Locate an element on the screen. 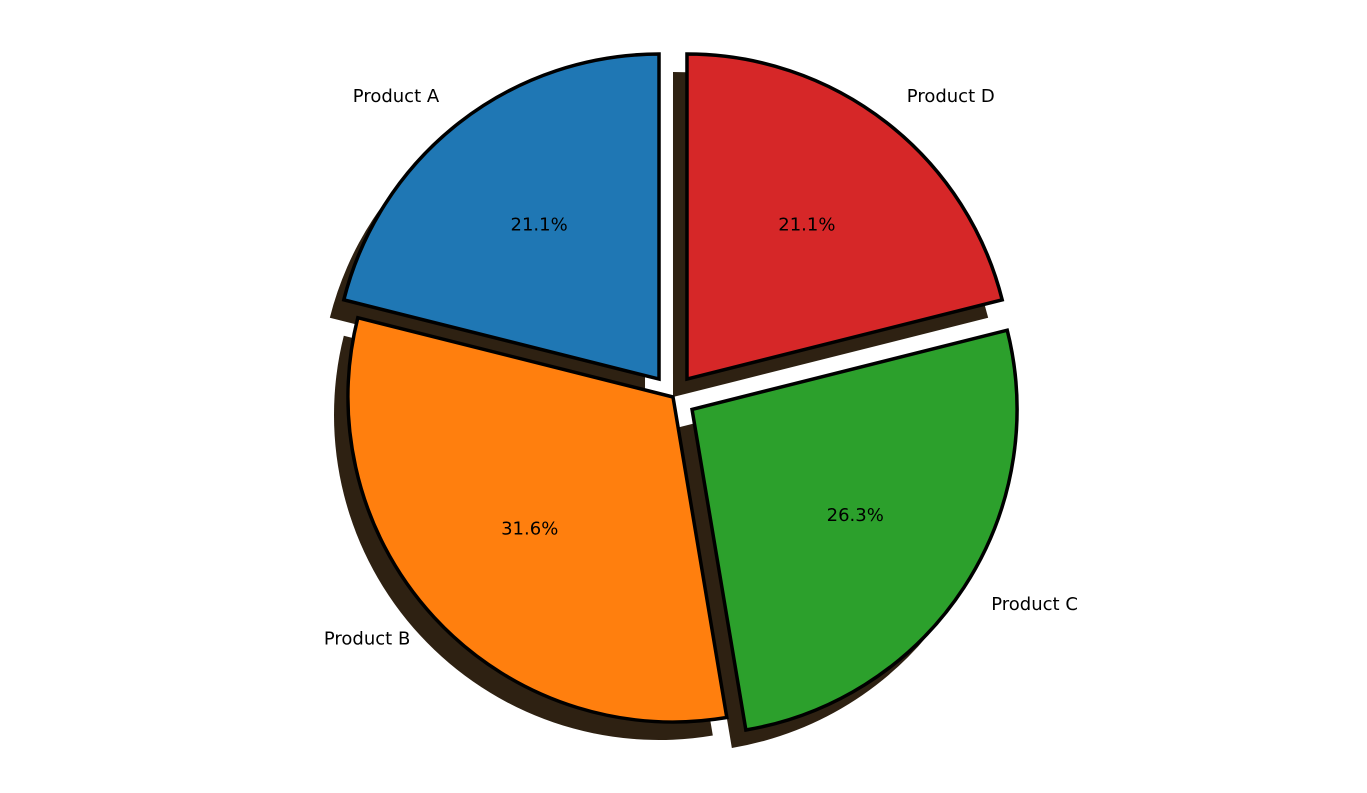 This screenshot has height=793, width=1367. pie-slice-product-b is located at coordinates (537, 519).